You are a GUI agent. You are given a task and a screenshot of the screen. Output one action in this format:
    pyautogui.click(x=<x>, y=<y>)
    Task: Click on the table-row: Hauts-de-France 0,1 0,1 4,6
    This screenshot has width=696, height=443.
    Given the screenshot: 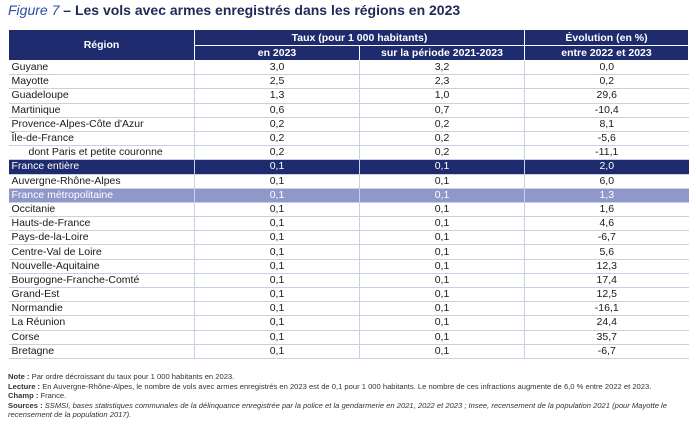 What is the action you would take?
    pyautogui.click(x=348, y=224)
    